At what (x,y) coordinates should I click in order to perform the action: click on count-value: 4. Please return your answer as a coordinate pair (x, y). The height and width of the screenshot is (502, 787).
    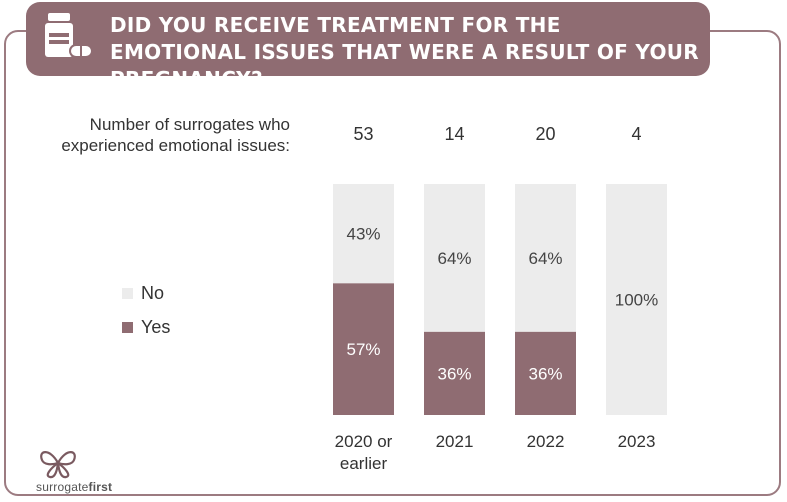
    Looking at the image, I should click on (636, 134).